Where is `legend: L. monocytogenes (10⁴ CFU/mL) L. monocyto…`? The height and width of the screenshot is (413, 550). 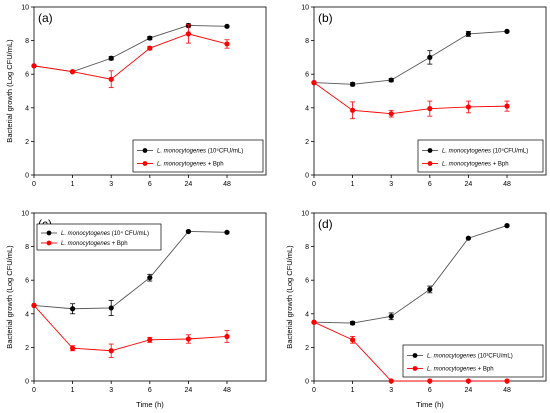 legend: L. monocytogenes (10⁴ CFU/mL) L. monocyto… is located at coordinates (99, 237).